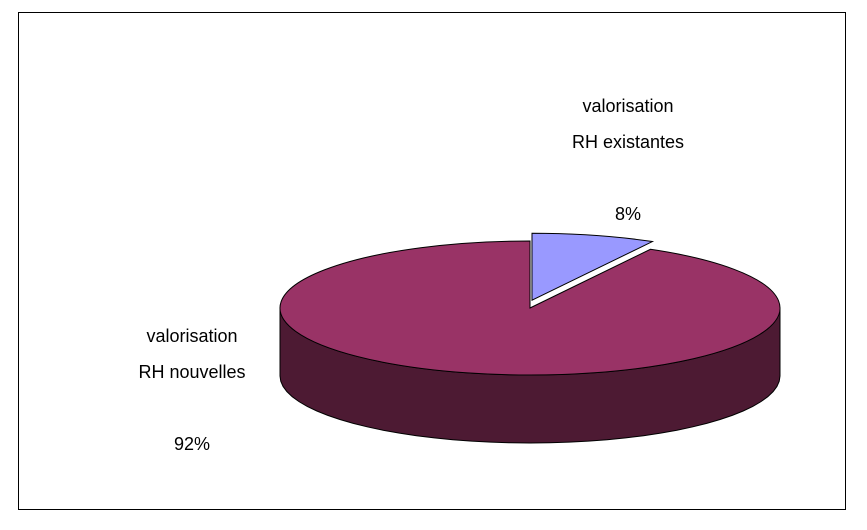 The width and height of the screenshot is (867, 530). I want to click on slice-value-label: 8%, so click(627, 214).